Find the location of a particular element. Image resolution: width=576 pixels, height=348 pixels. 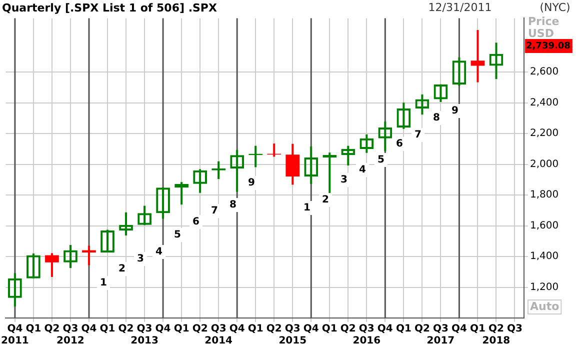

y-tick-label: 2,600 is located at coordinates (544, 72).